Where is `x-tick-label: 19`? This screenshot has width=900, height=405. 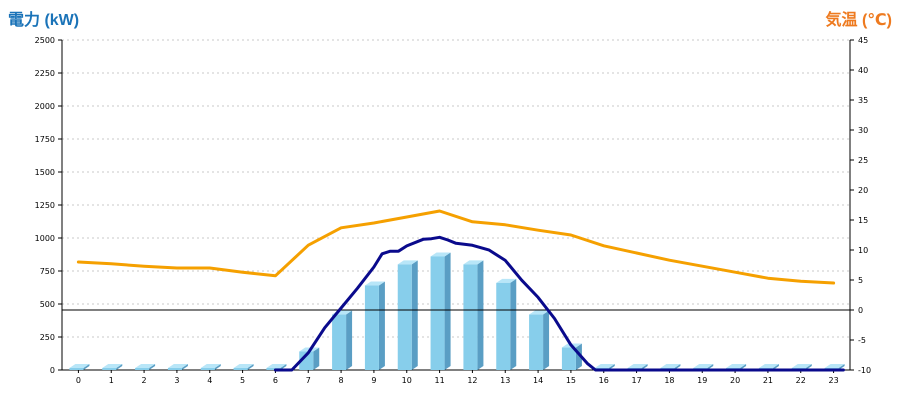 x-tick-label: 19 is located at coordinates (702, 380).